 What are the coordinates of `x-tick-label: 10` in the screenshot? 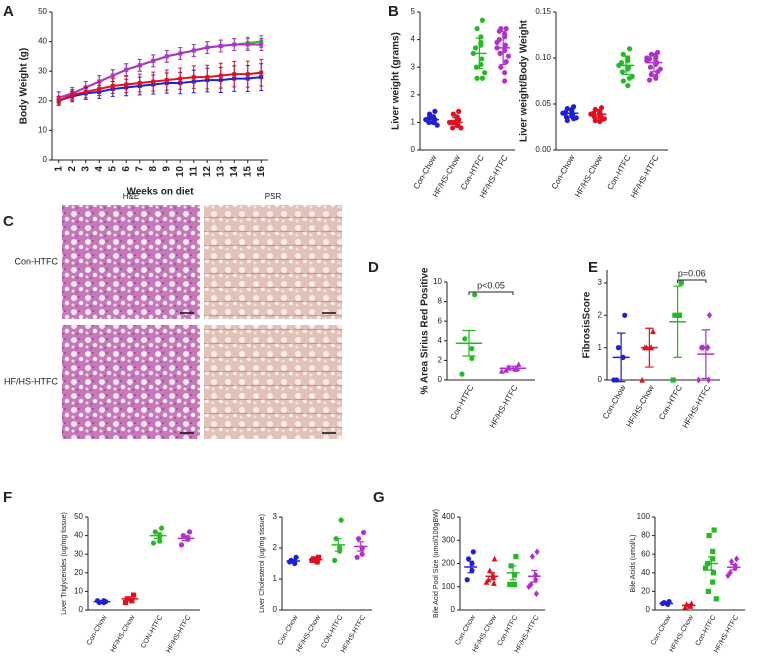 It's located at (180, 172).